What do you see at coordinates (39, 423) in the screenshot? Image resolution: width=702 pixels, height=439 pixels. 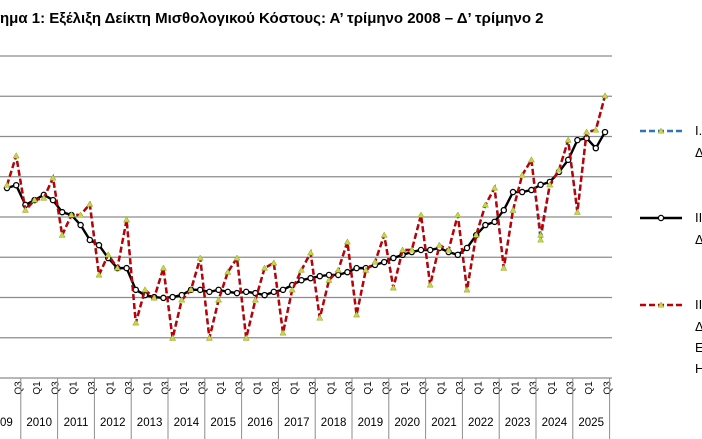 I see `x-group-label: 2010` at bounding box center [39, 423].